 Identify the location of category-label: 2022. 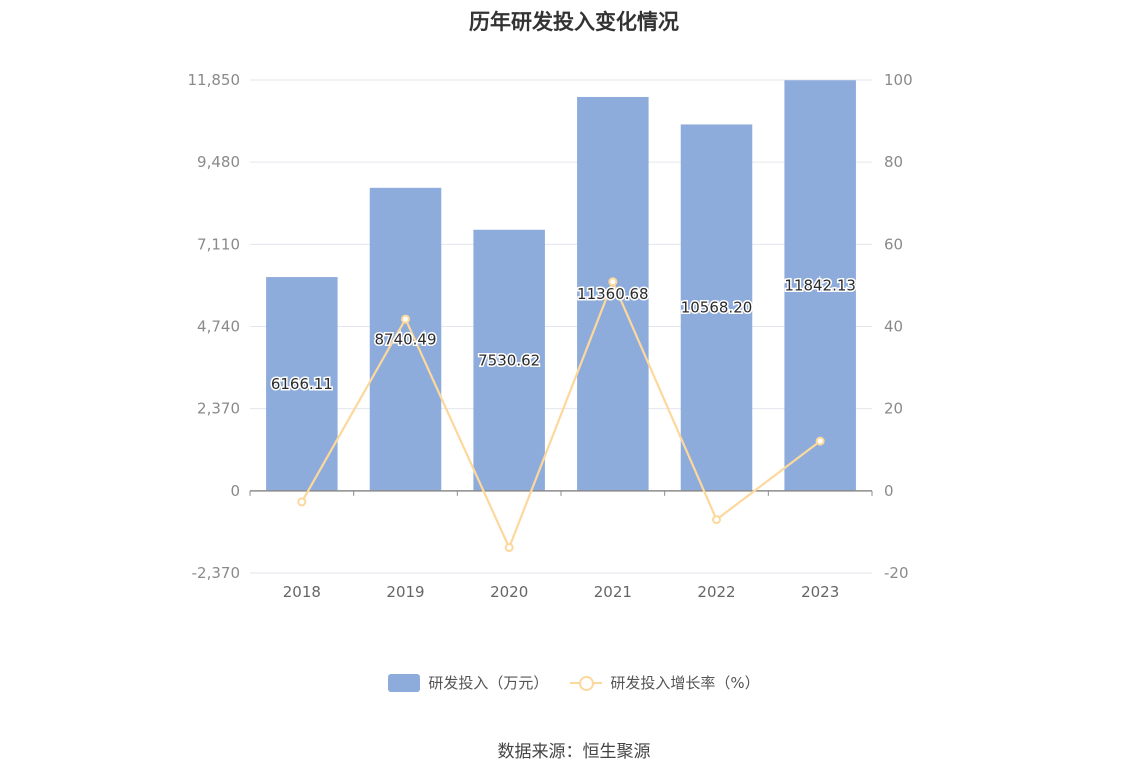
(716, 592).